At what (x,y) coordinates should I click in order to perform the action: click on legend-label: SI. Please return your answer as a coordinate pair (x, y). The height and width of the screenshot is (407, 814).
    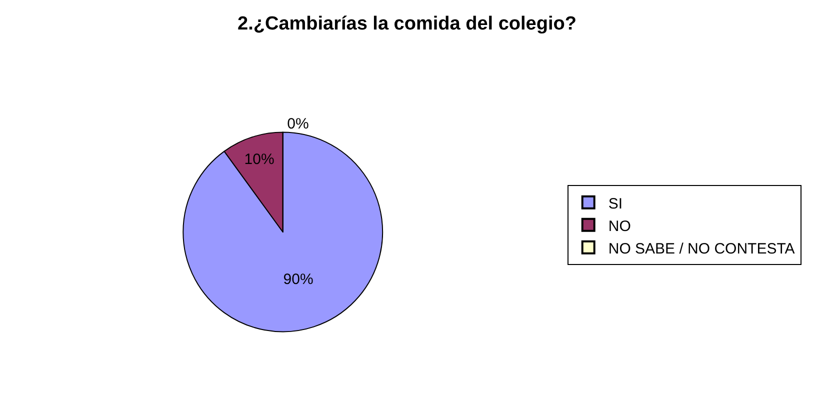
    Looking at the image, I should click on (615, 203).